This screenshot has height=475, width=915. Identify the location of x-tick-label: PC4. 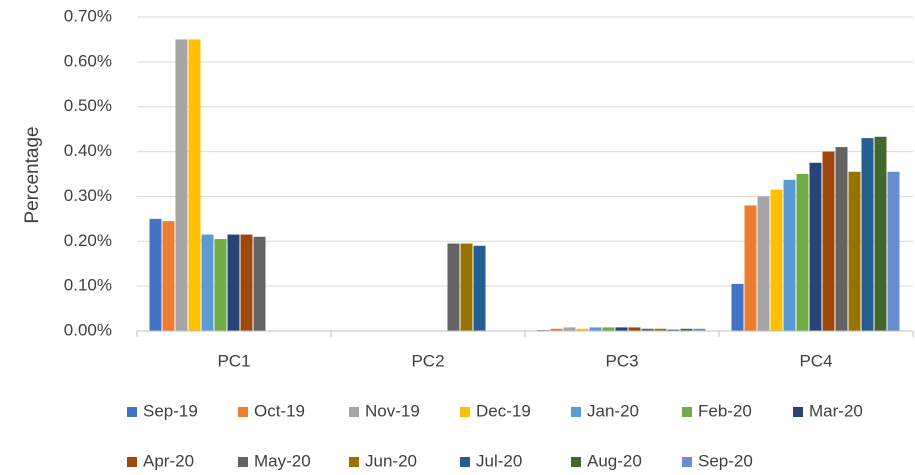
(815, 360).